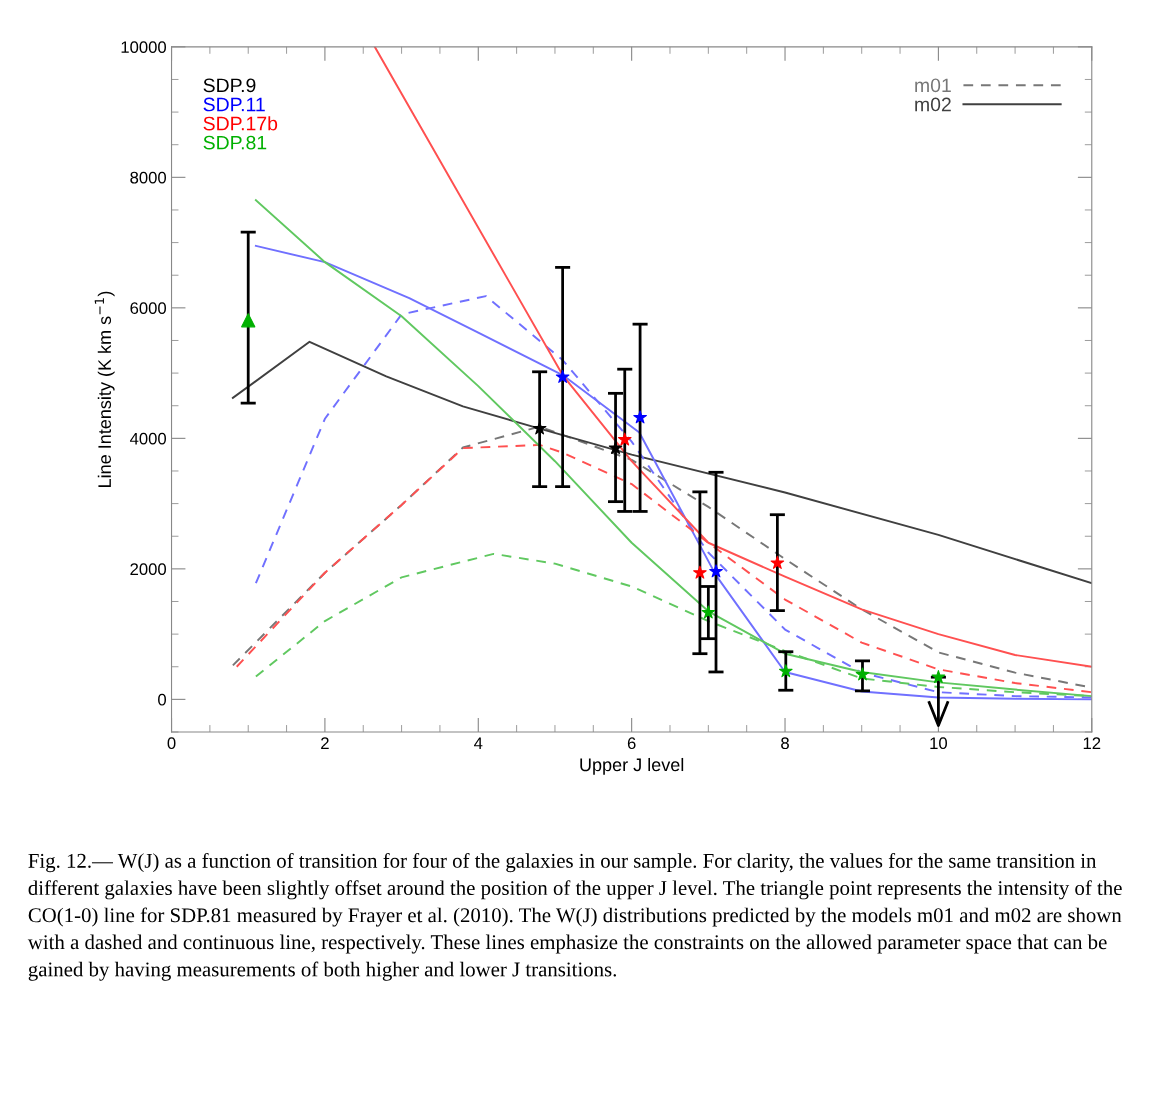 This screenshot has height=1115, width=1159. Describe the element at coordinates (939, 743) in the screenshot. I see `x-tick-label: 10` at that location.